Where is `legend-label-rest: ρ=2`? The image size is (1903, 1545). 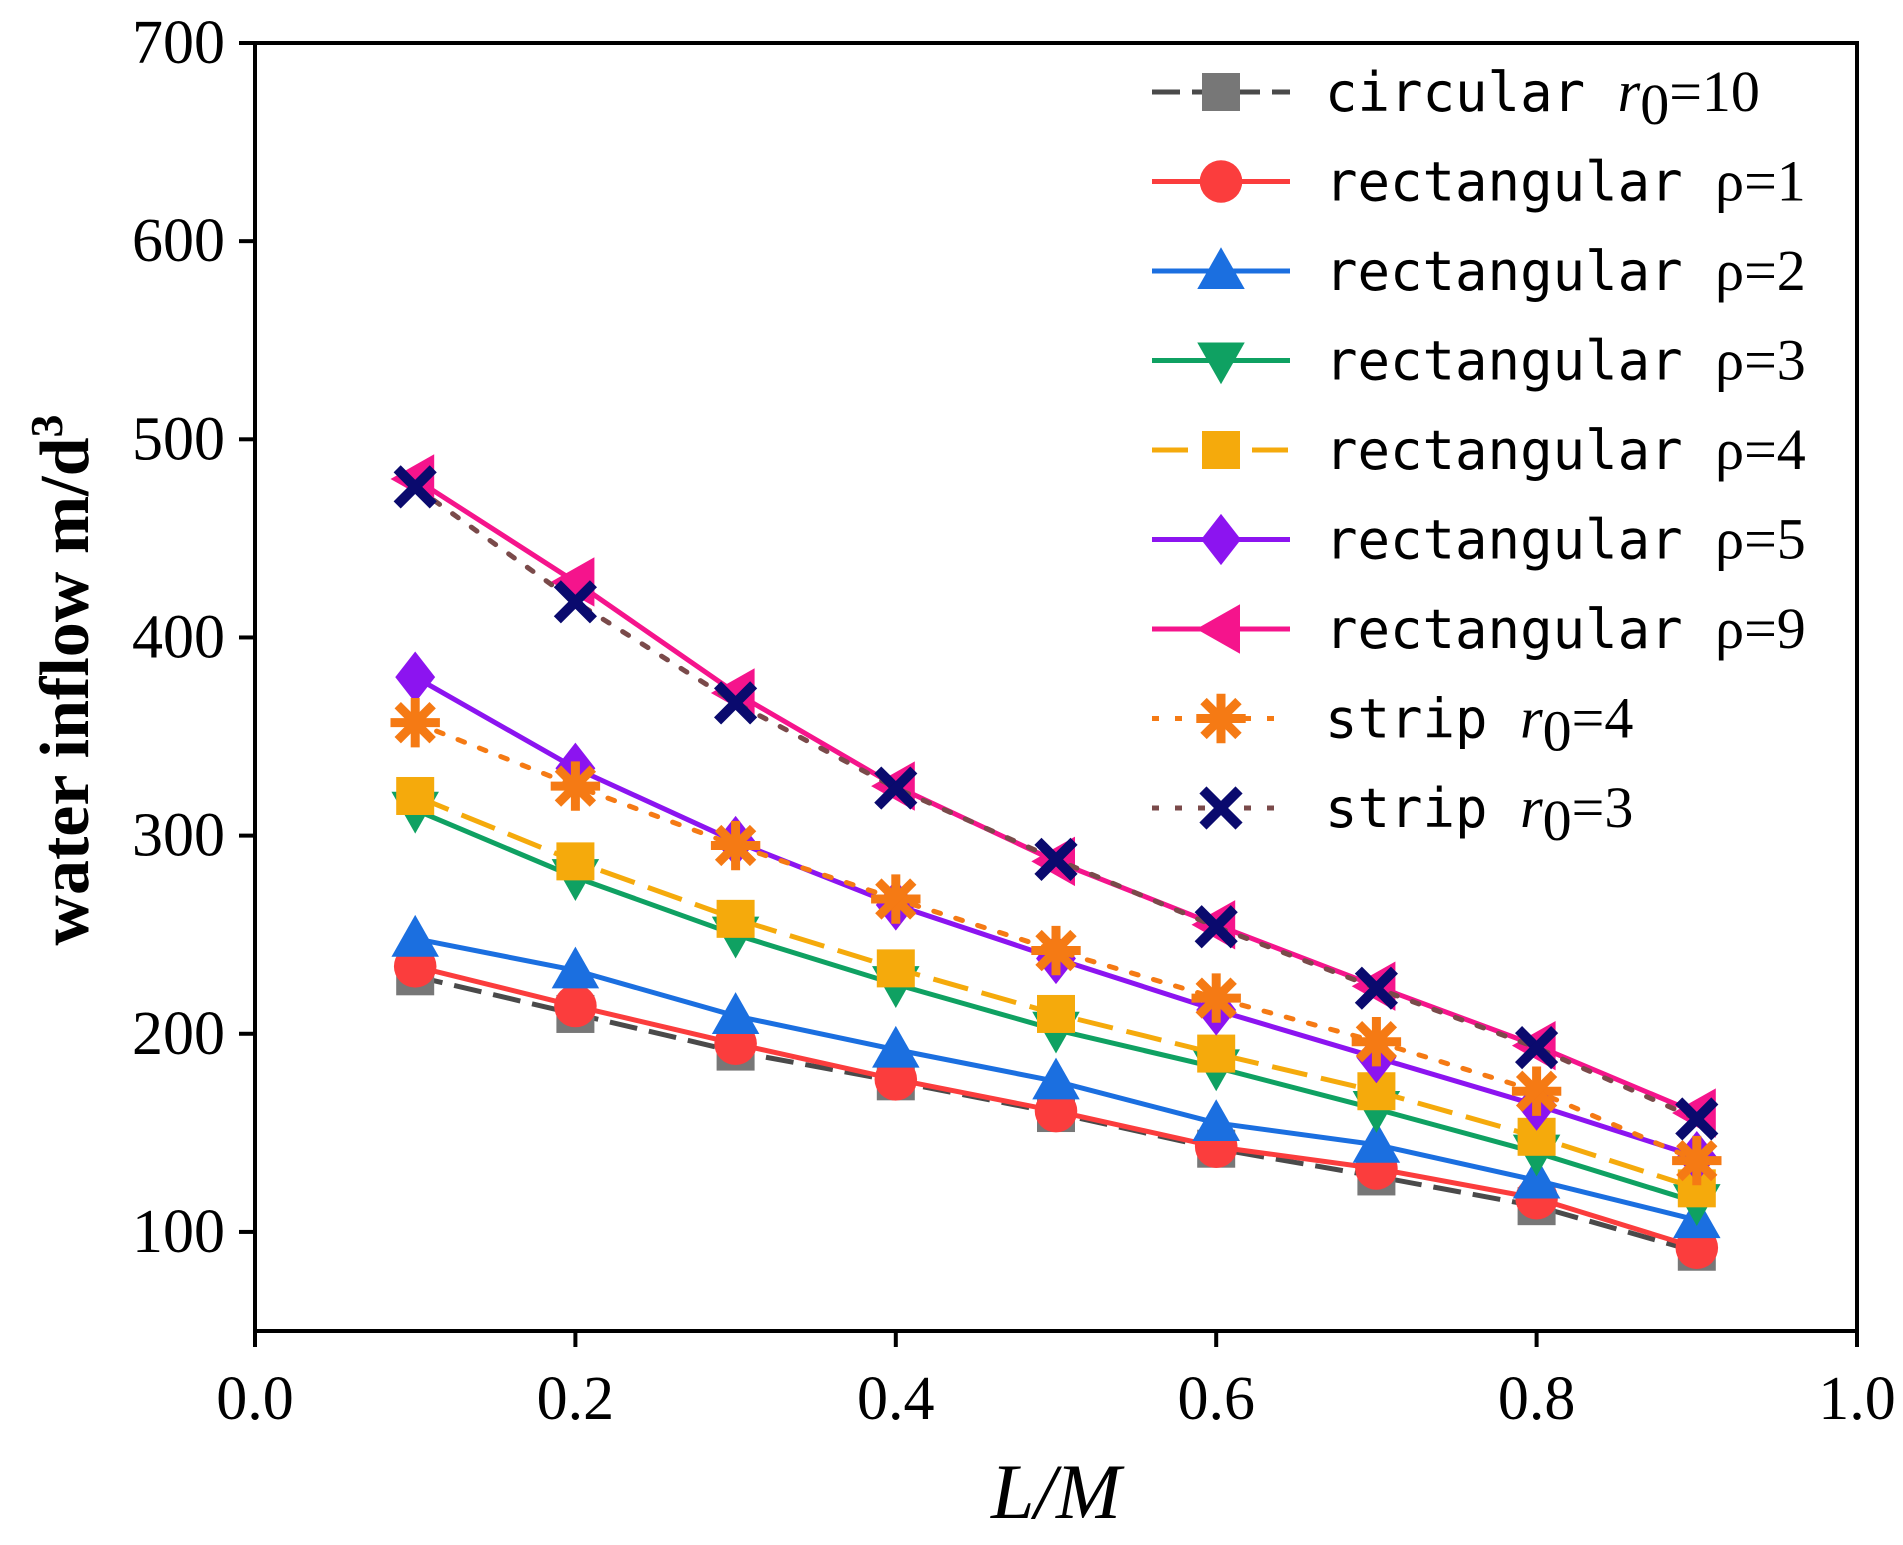
legend-label-rest: ρ=2 is located at coordinates (1760, 270).